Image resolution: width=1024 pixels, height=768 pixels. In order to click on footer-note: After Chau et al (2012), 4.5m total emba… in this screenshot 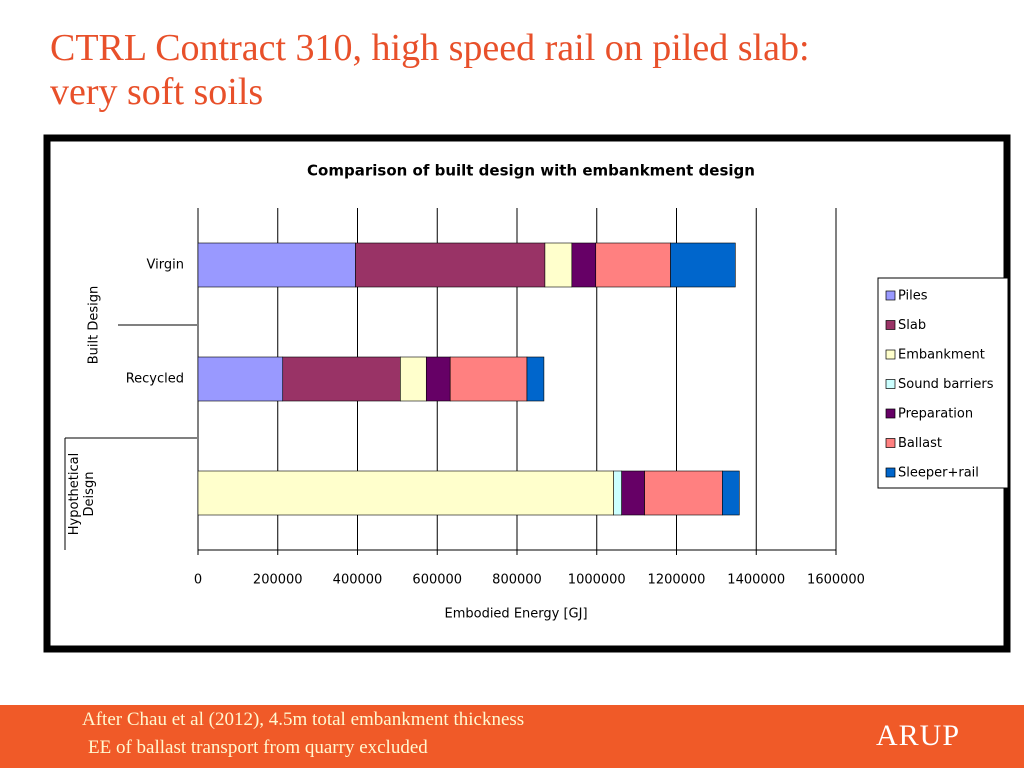, I will do `click(303, 719)`.